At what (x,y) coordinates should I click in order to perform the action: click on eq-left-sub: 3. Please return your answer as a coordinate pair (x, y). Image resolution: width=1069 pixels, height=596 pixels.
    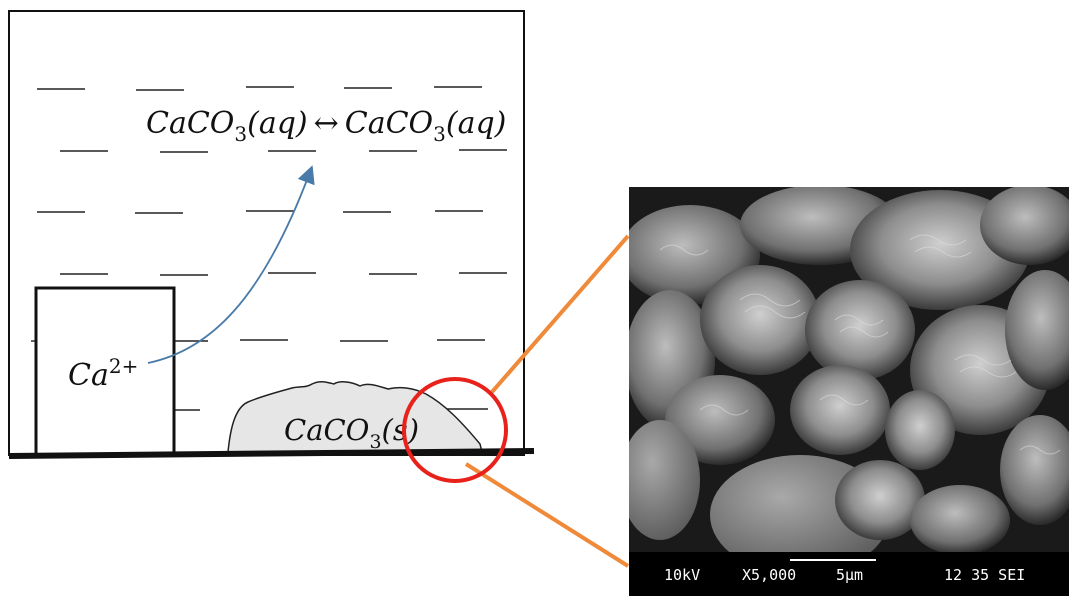
    Looking at the image, I should click on (240, 134).